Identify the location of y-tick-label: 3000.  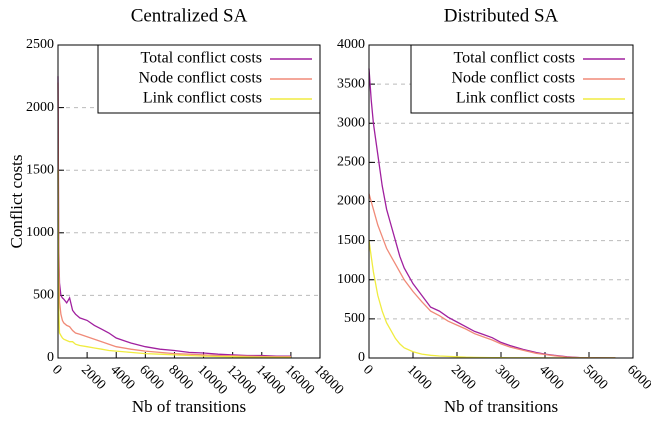
(351, 122).